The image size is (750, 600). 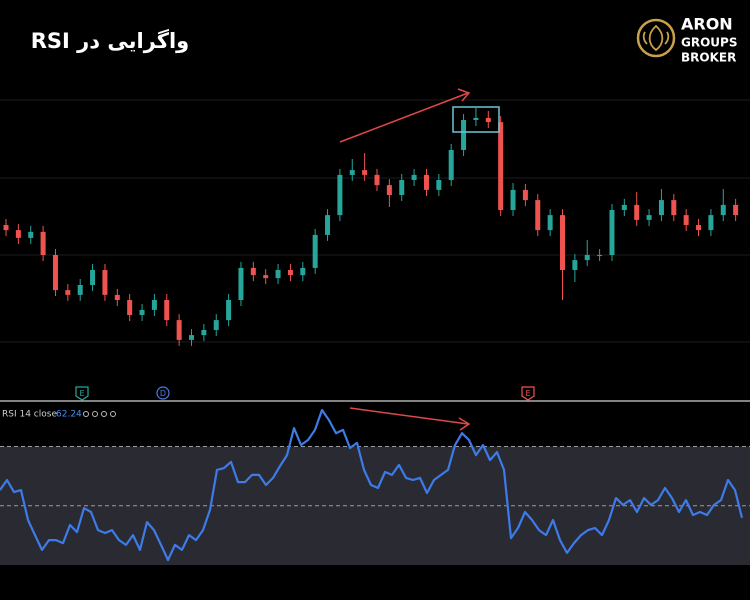 What do you see at coordinates (110, 40) in the screenshot?
I see `page-title: واگرایی در RSI` at bounding box center [110, 40].